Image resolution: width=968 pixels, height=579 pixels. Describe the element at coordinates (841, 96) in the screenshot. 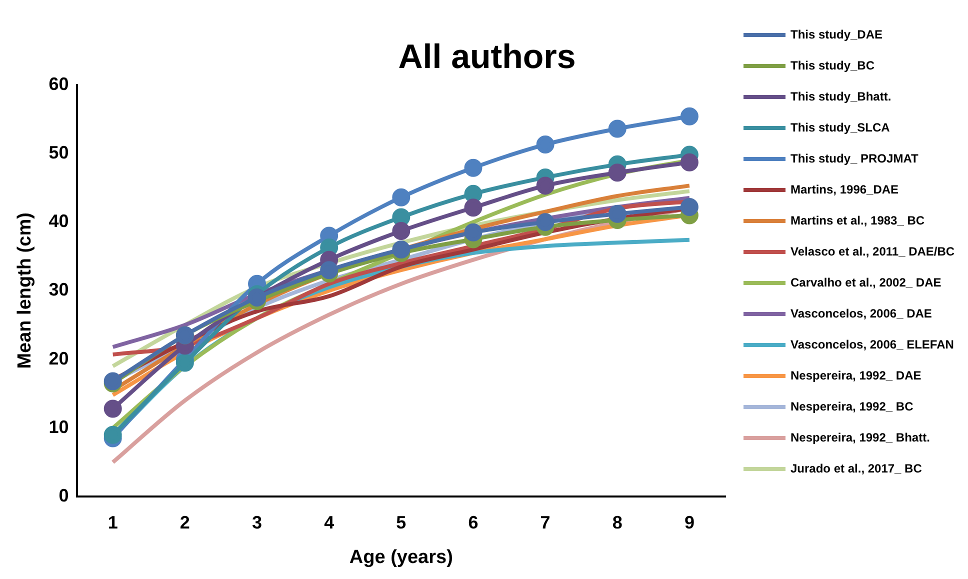

I see `legend-label: This study_Bhatt.` at that location.